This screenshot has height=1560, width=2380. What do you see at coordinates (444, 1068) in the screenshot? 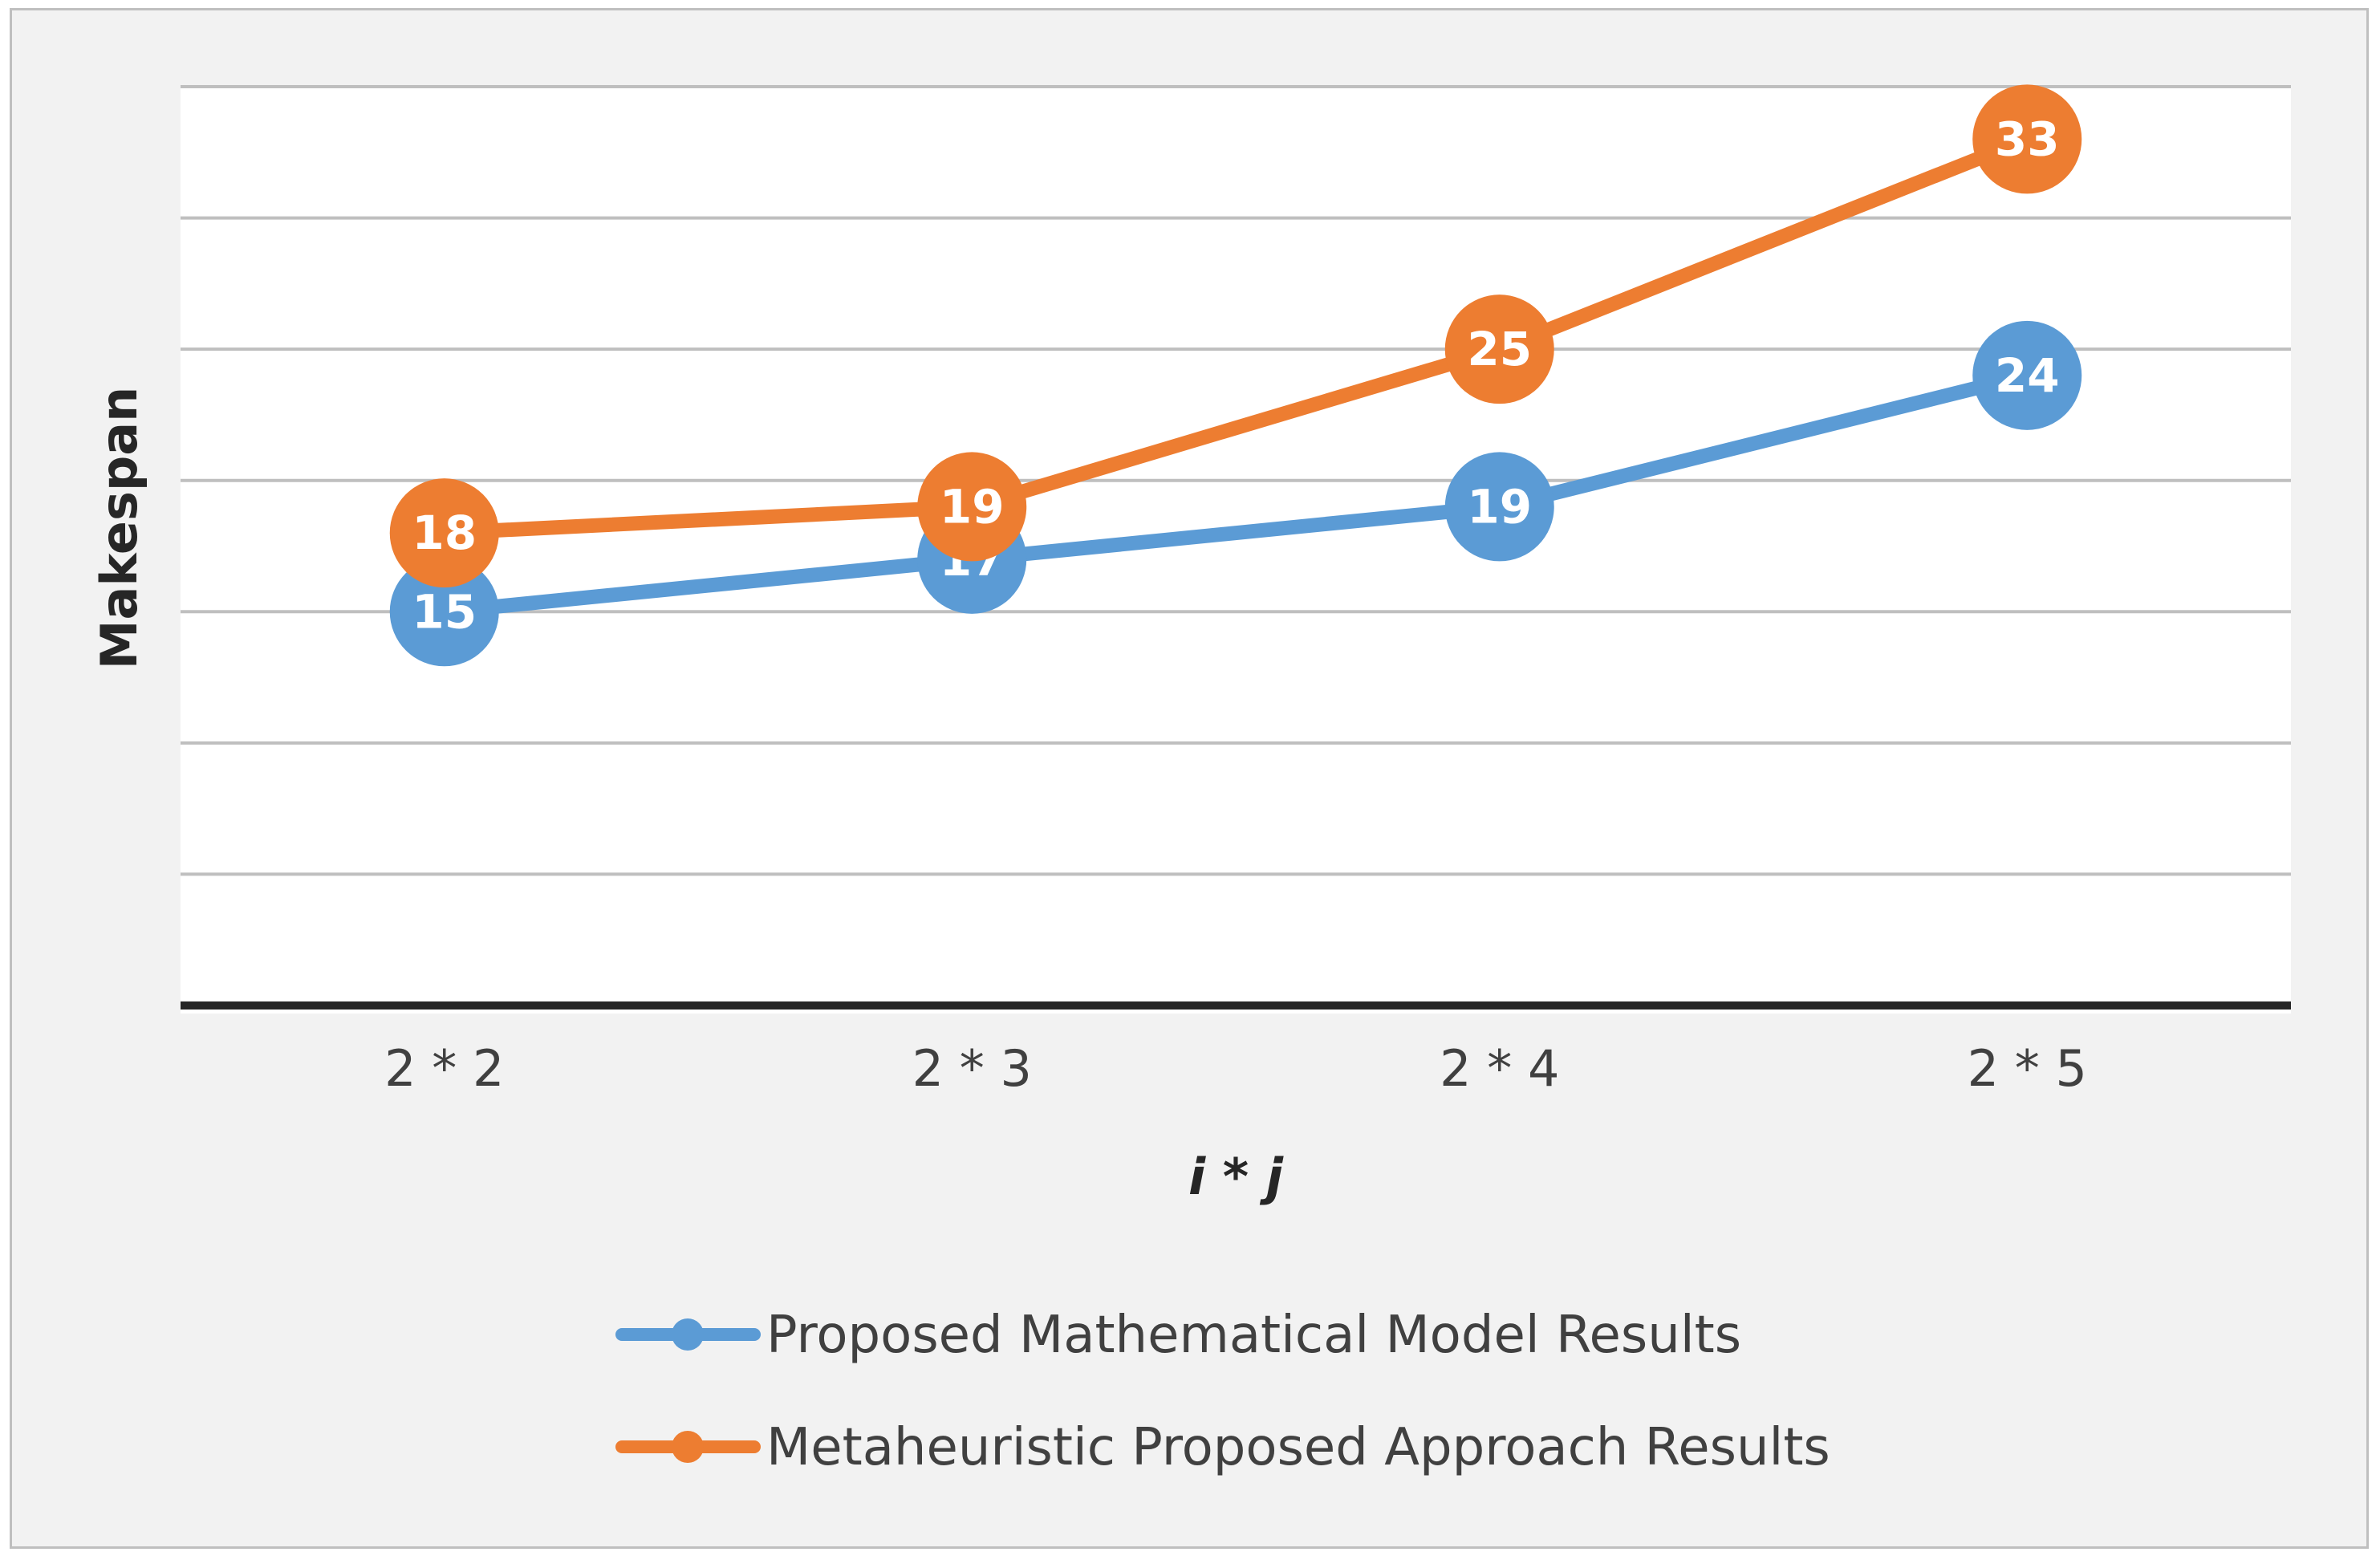
I see `x-tick-label: 2 * 2` at bounding box center [444, 1068].